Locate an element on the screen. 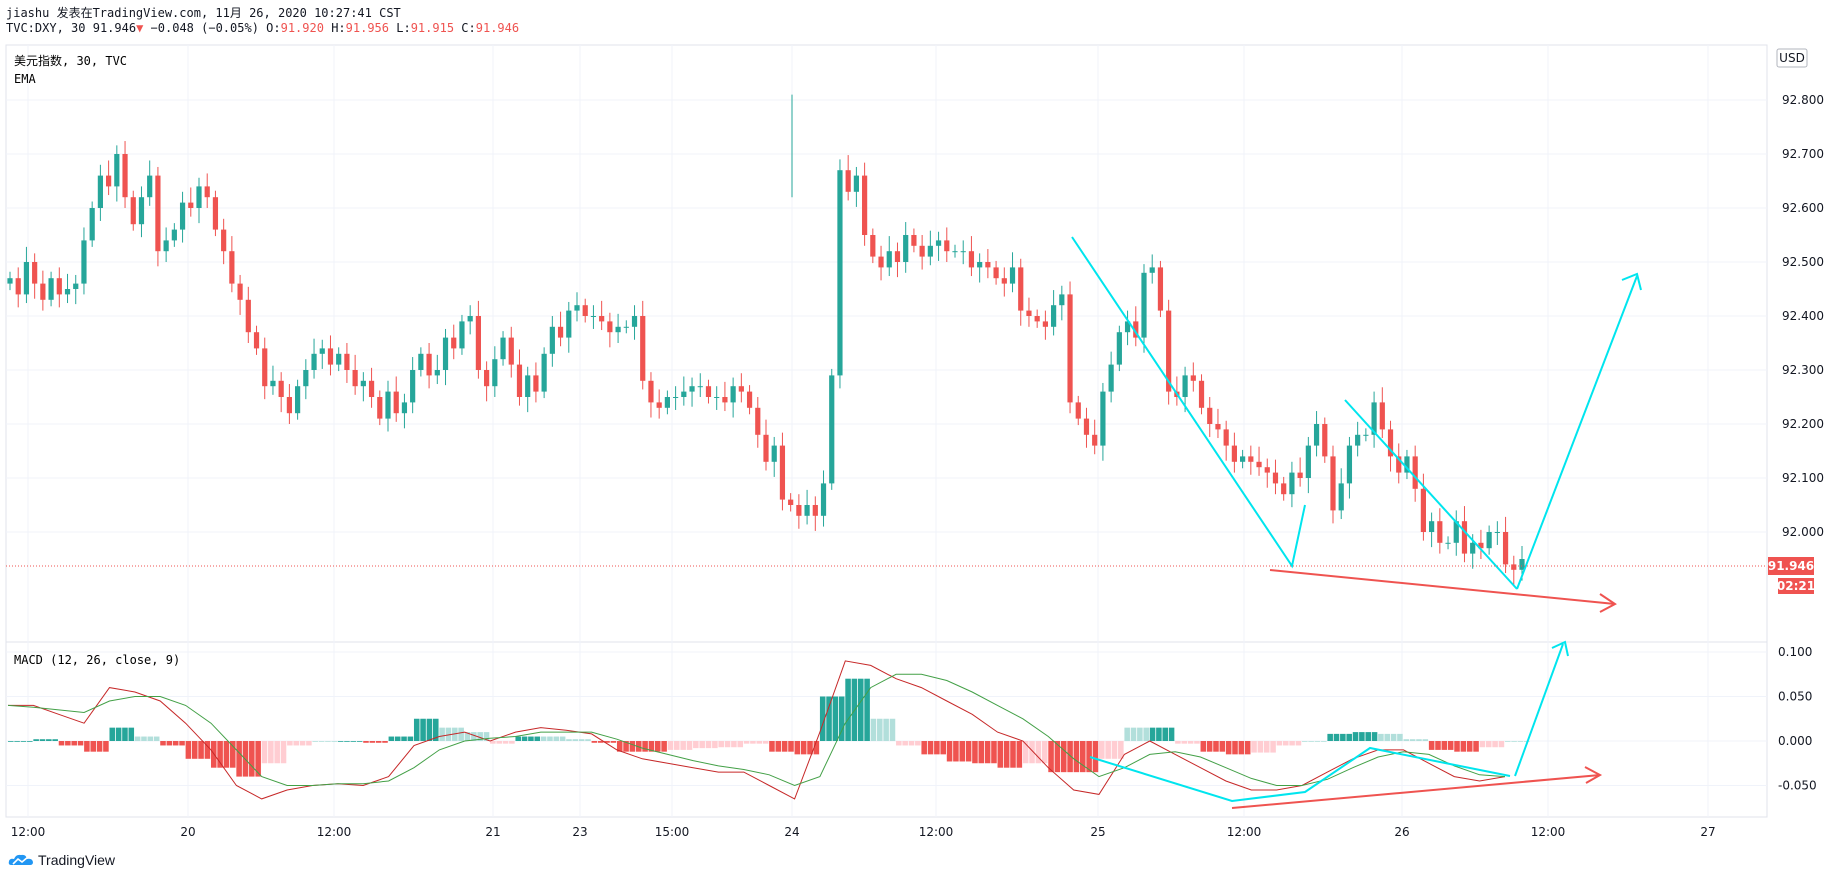  cloud-logo-icon is located at coordinates (20, 859).